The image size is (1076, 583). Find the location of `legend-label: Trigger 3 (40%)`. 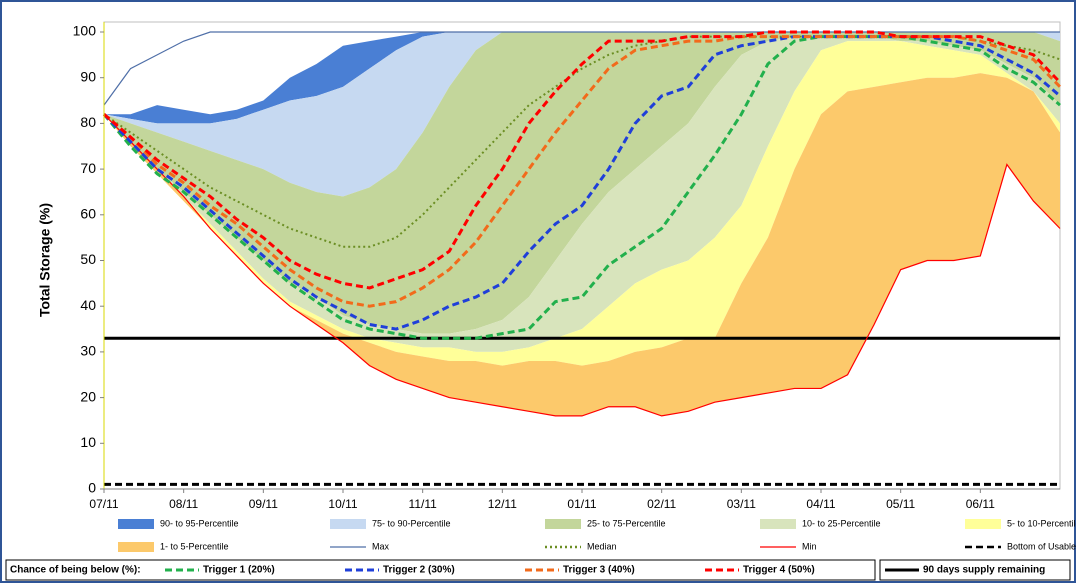

legend-label: Trigger 3 (40%) is located at coordinates (599, 570).